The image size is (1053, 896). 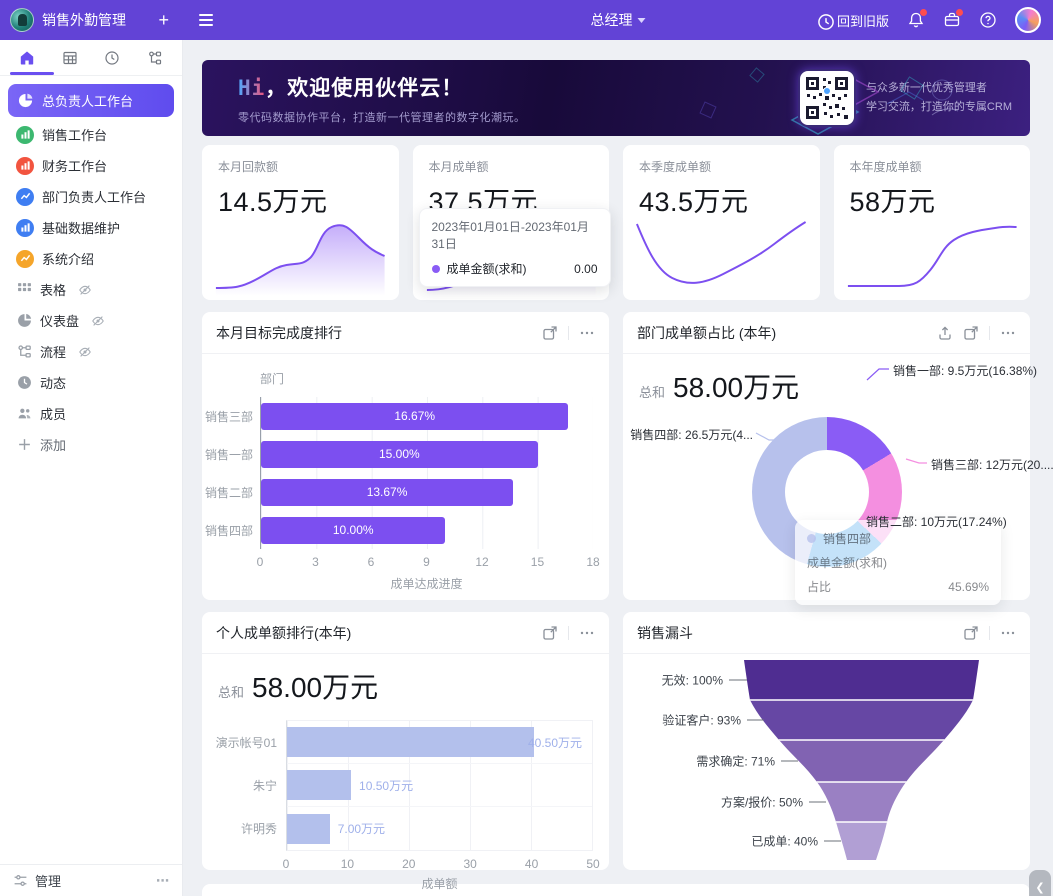 What do you see at coordinates (932, 254) in the screenshot?
I see `sparkline-line-chart` at bounding box center [932, 254].